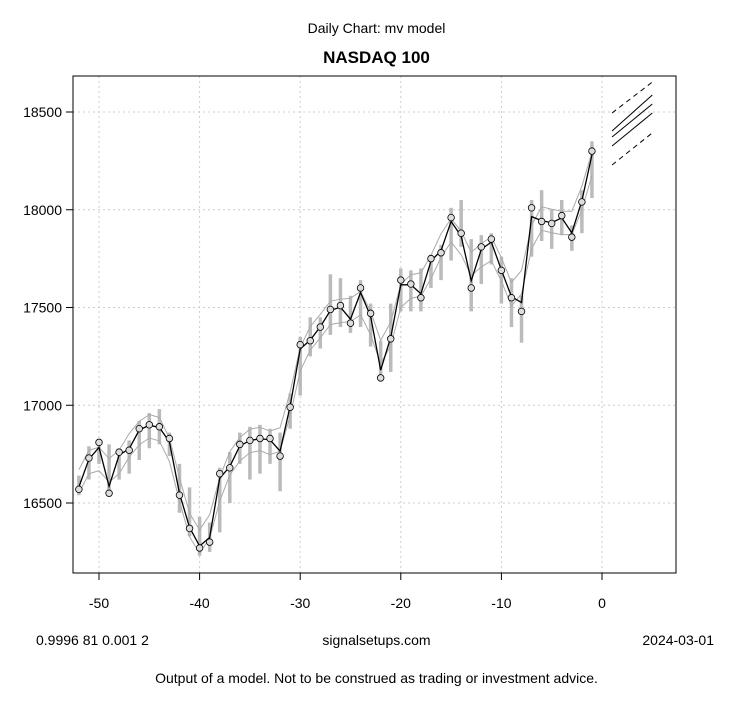  What do you see at coordinates (300, 603) in the screenshot?
I see `x-tick-label: -30` at bounding box center [300, 603].